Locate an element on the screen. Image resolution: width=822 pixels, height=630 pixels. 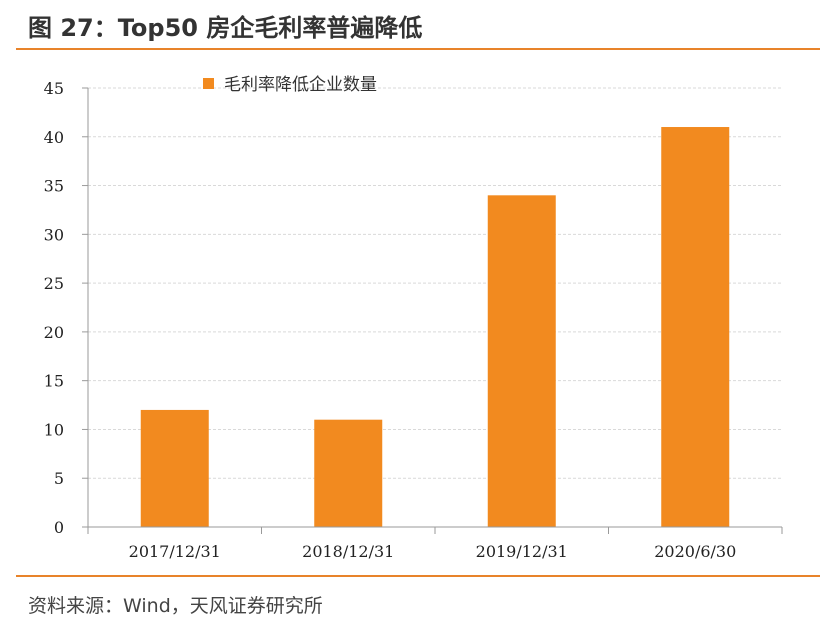
source-divider is located at coordinates (418, 576).